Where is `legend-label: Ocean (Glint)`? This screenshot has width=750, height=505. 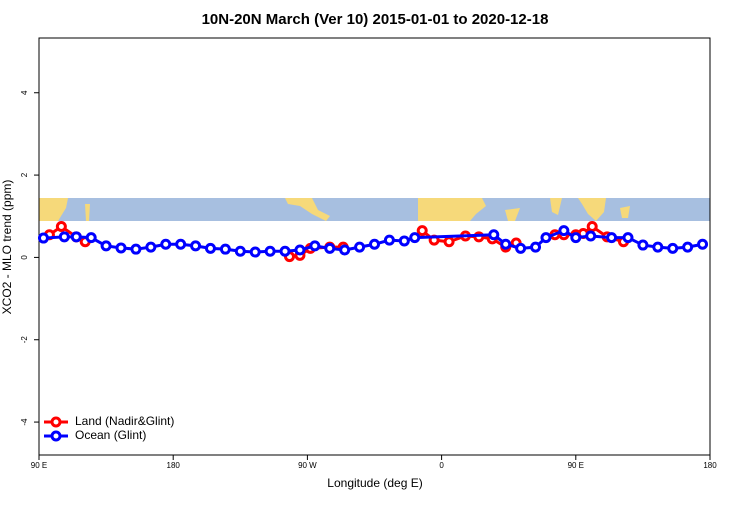 legend-label: Ocean (Glint) is located at coordinates (110, 435).